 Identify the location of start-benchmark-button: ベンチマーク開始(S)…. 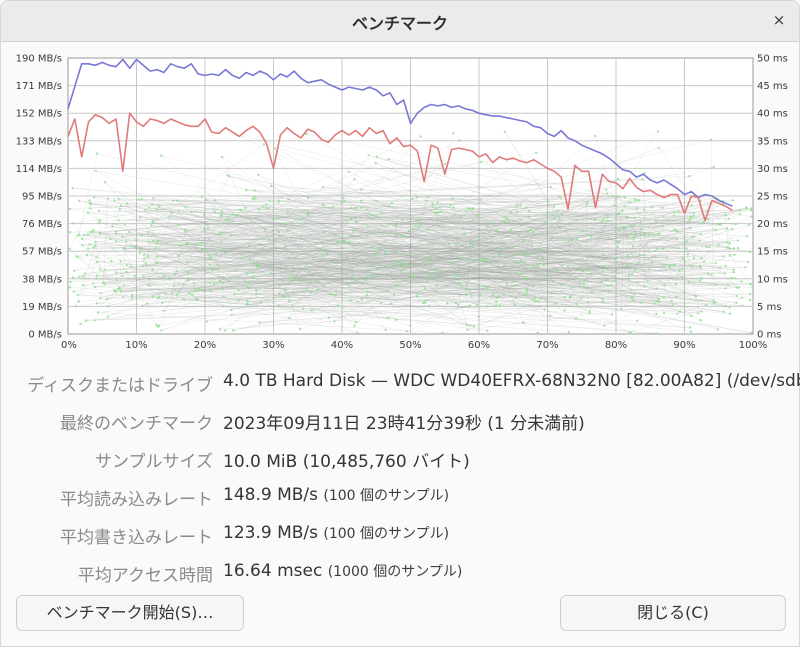
(130, 613).